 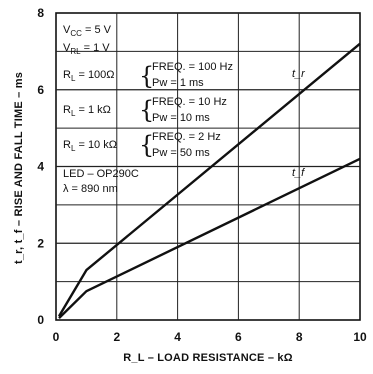 What do you see at coordinates (298, 173) in the screenshot?
I see `series-label-tf: t_f` at bounding box center [298, 173].